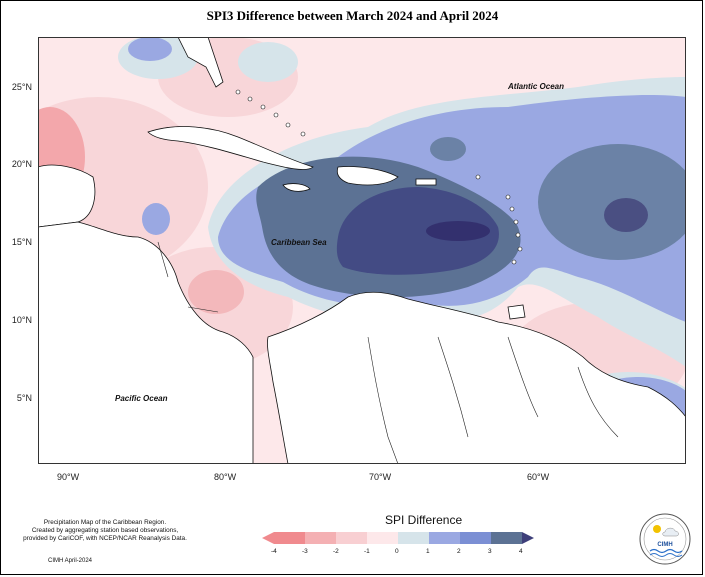 The image size is (705, 577). I want to click on legend-tick: 0, so click(397, 551).